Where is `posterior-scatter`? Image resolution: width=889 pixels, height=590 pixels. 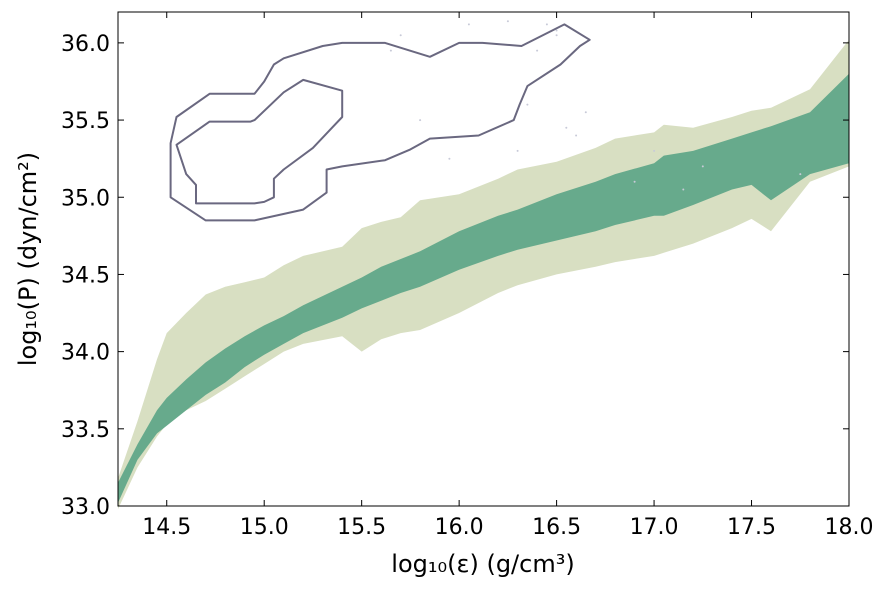 posterior-scatter is located at coordinates (595, 105).